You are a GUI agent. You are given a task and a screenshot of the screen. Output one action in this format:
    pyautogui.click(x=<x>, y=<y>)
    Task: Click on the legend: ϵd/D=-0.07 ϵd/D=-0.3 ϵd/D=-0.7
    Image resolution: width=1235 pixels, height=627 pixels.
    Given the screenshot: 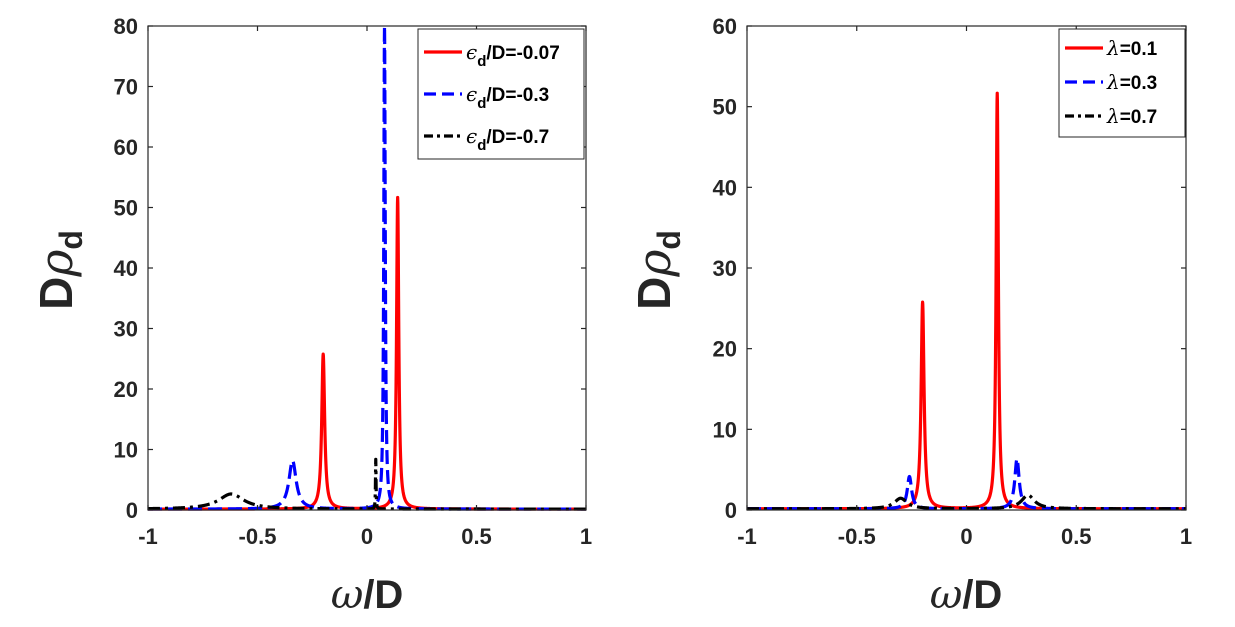 What is the action you would take?
    pyautogui.click(x=501, y=94)
    